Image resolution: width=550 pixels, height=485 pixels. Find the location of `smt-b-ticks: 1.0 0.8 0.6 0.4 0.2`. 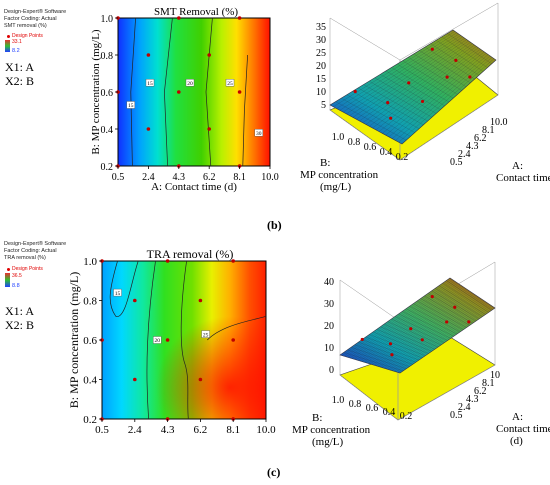

smt-b-ticks: 1.0 0.8 0.6 0.4 0.2 is located at coordinates (370, 147).